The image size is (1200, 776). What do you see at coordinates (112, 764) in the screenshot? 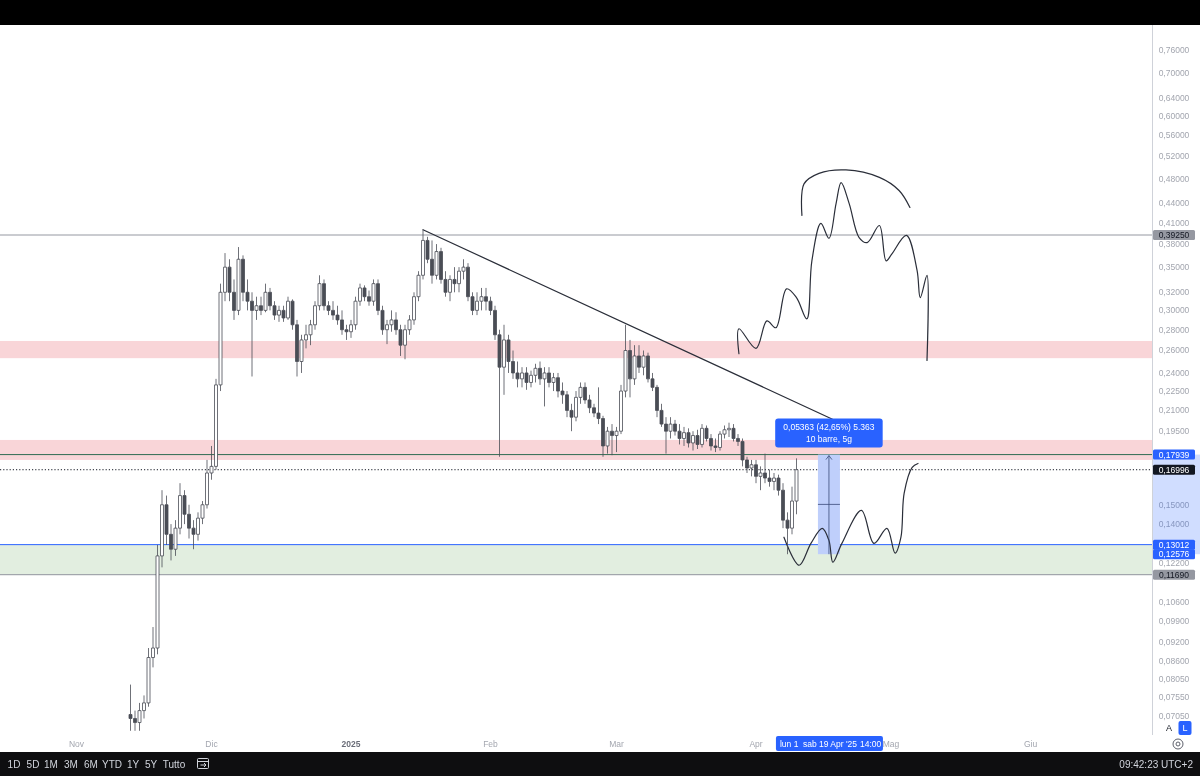
I see `text: YTD` at bounding box center [112, 764].